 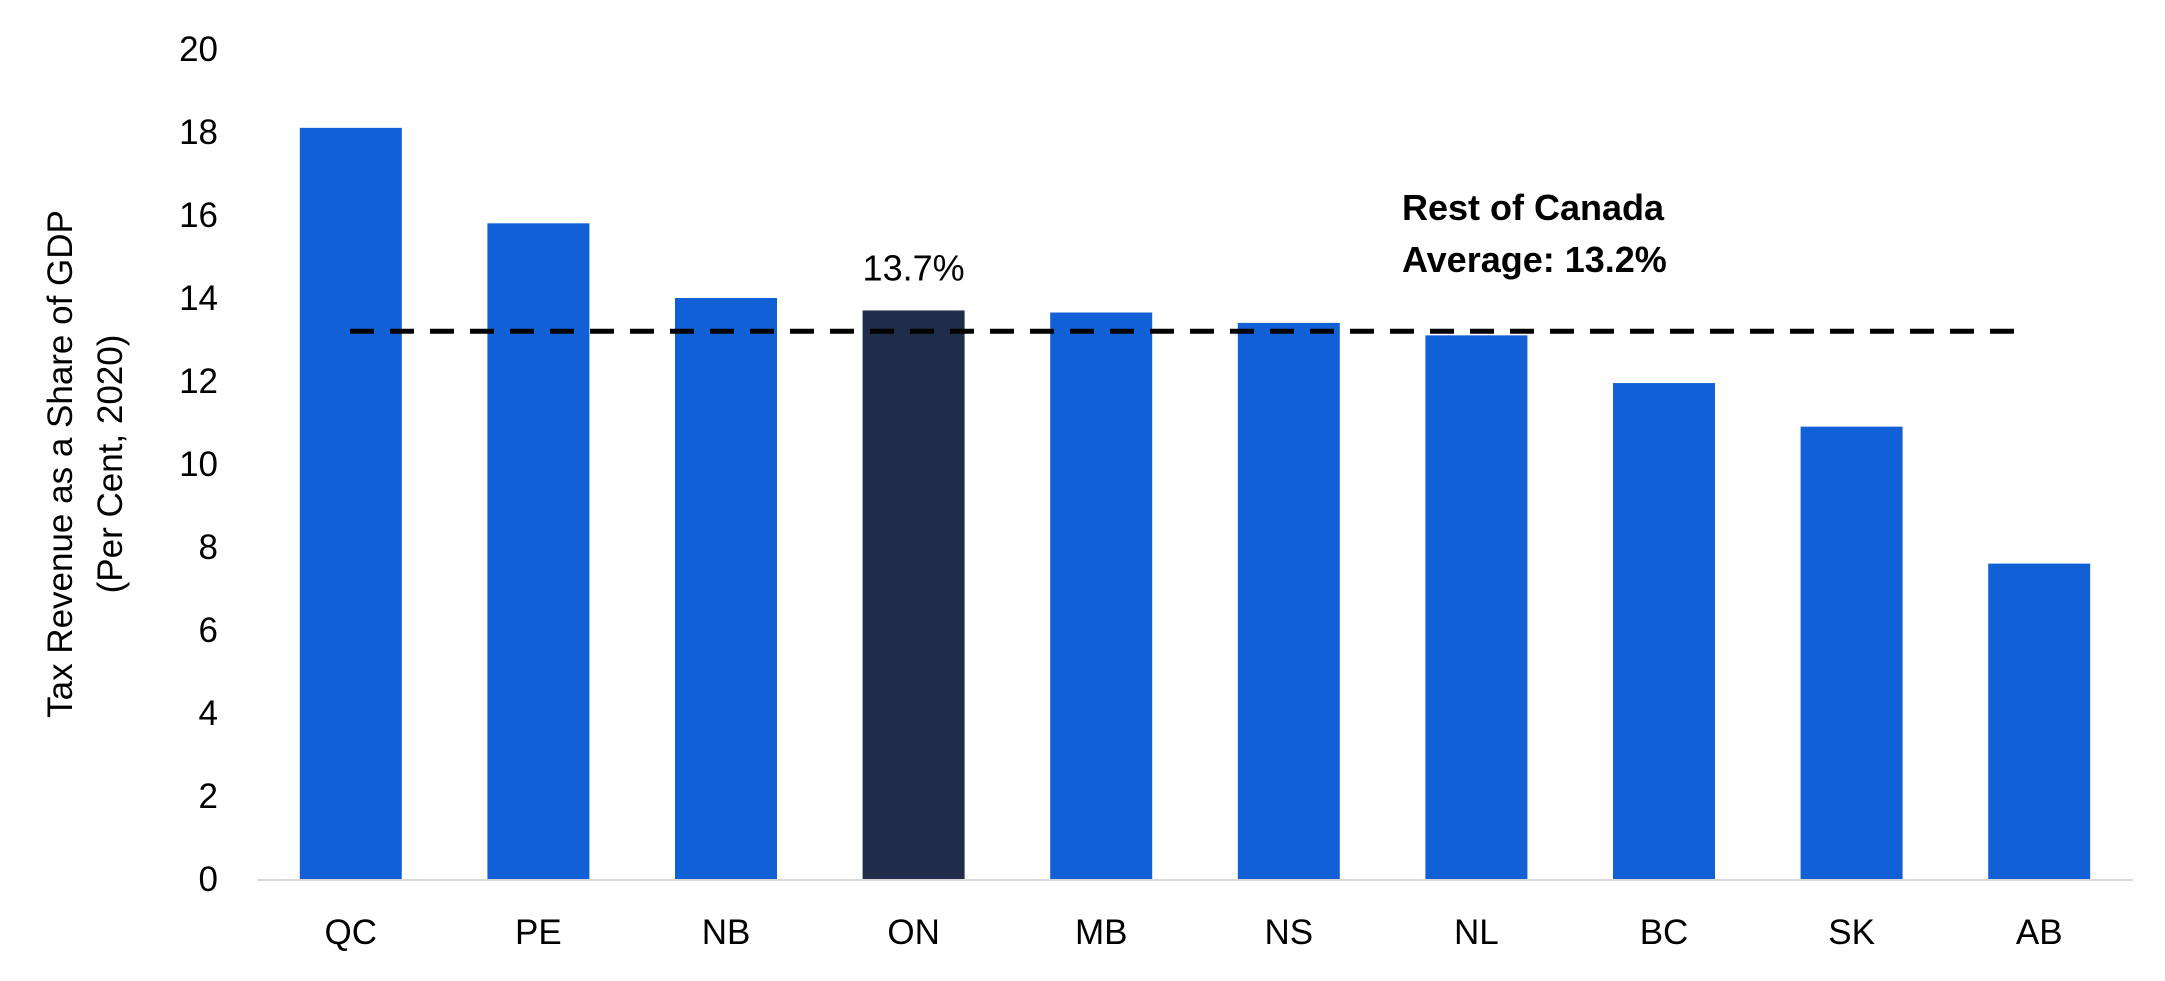 What do you see at coordinates (1533, 207) in the screenshot?
I see `reference-line-label: Rest of Canada` at bounding box center [1533, 207].